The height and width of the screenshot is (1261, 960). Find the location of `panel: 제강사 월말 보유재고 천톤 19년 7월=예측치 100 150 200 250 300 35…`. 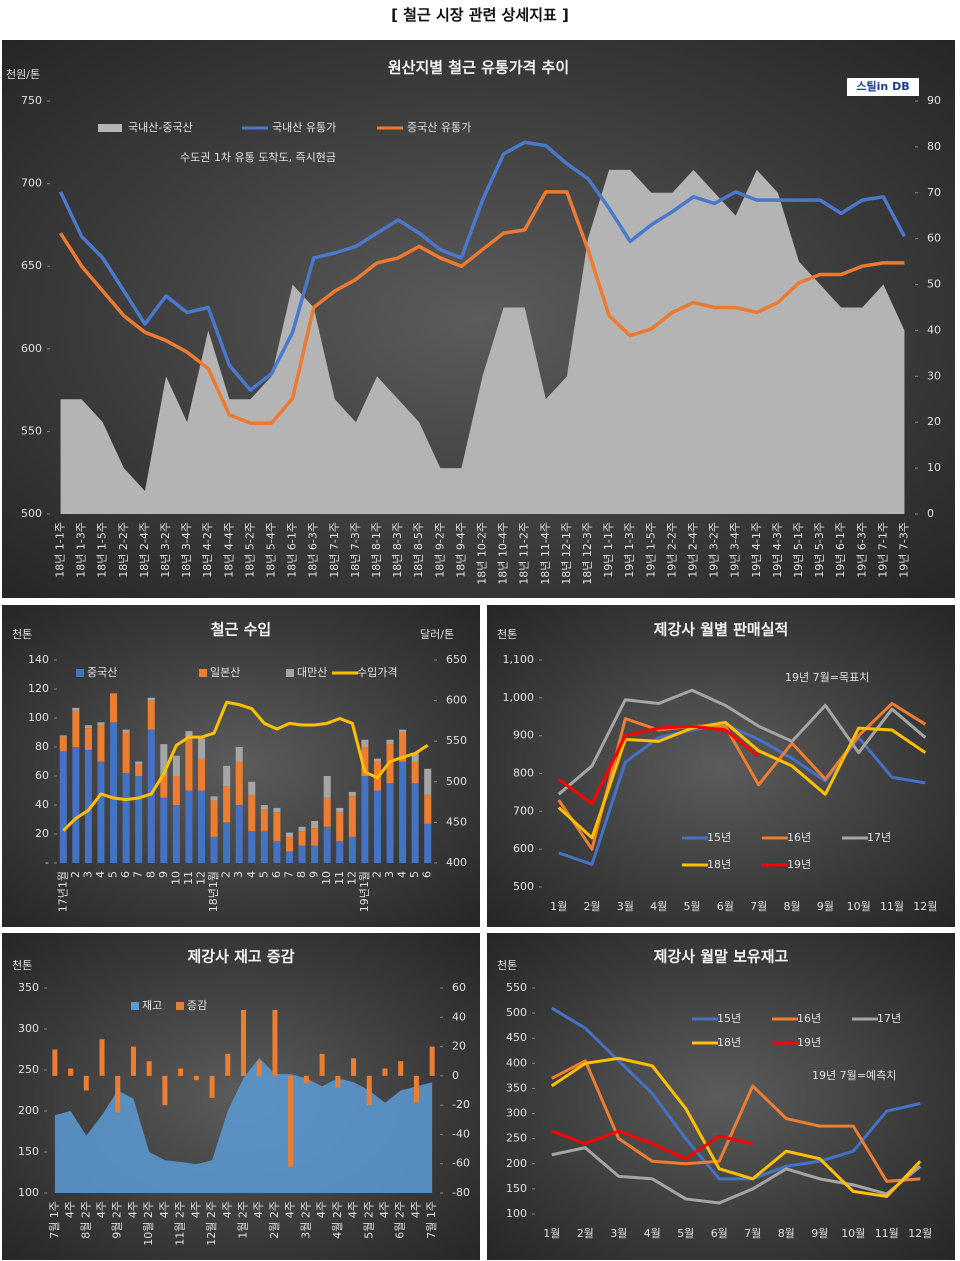

panel: 제강사 월말 보유재고 천톤 19년 7월=예측치 100 150 200 250 300 35… is located at coordinates (721, 1096).